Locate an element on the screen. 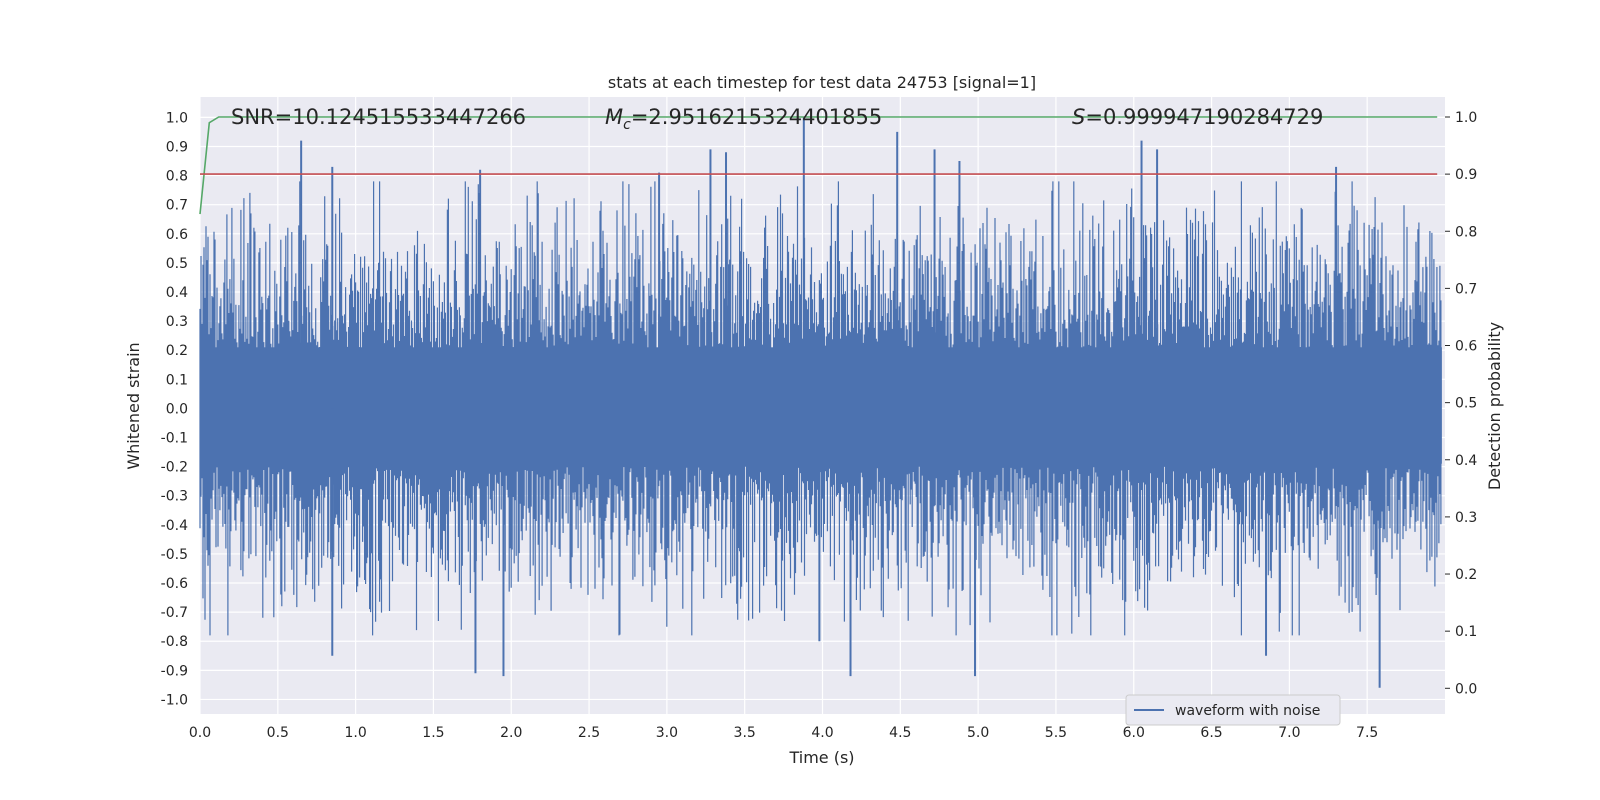 The height and width of the screenshot is (800, 1600). y-tick-label: 0.6 is located at coordinates (177, 235).